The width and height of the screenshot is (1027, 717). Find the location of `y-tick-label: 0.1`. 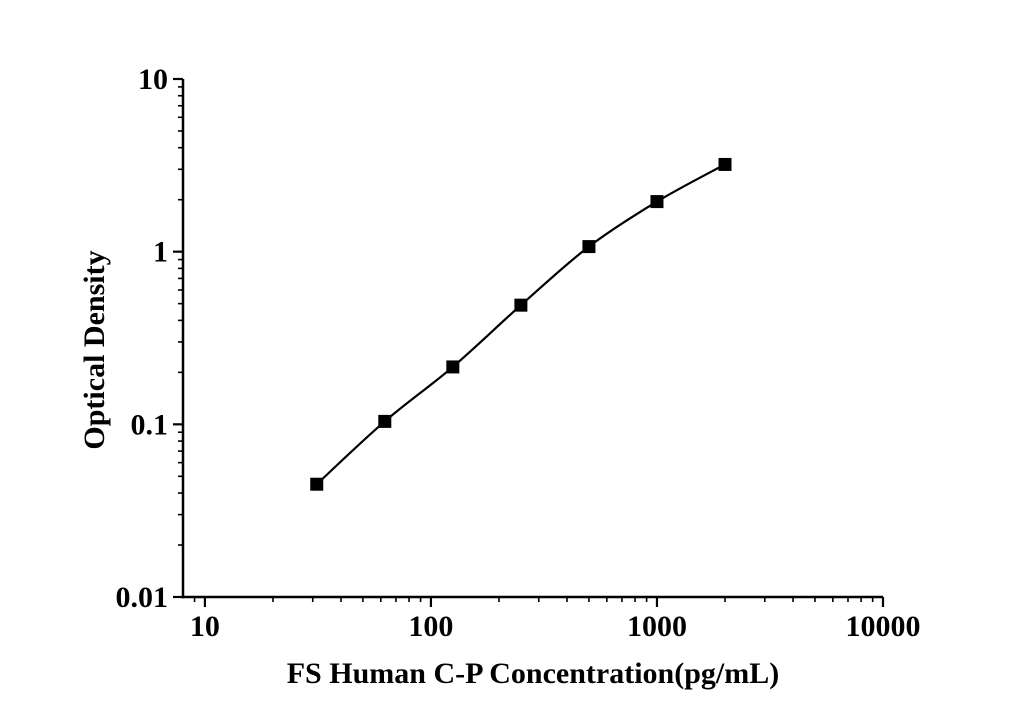

y-tick-label: 0.1 is located at coordinates (150, 424).